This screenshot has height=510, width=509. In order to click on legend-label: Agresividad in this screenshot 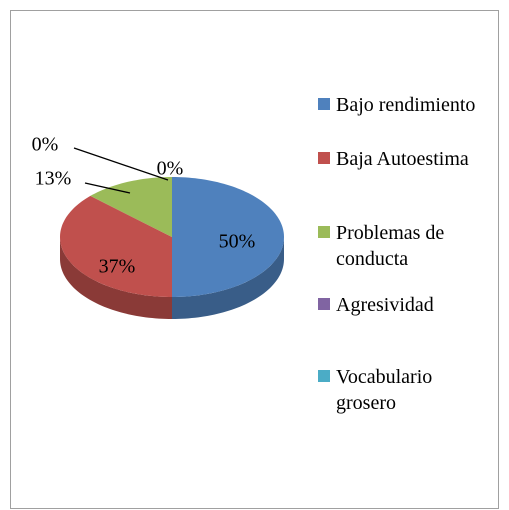, I will do `click(385, 305)`.